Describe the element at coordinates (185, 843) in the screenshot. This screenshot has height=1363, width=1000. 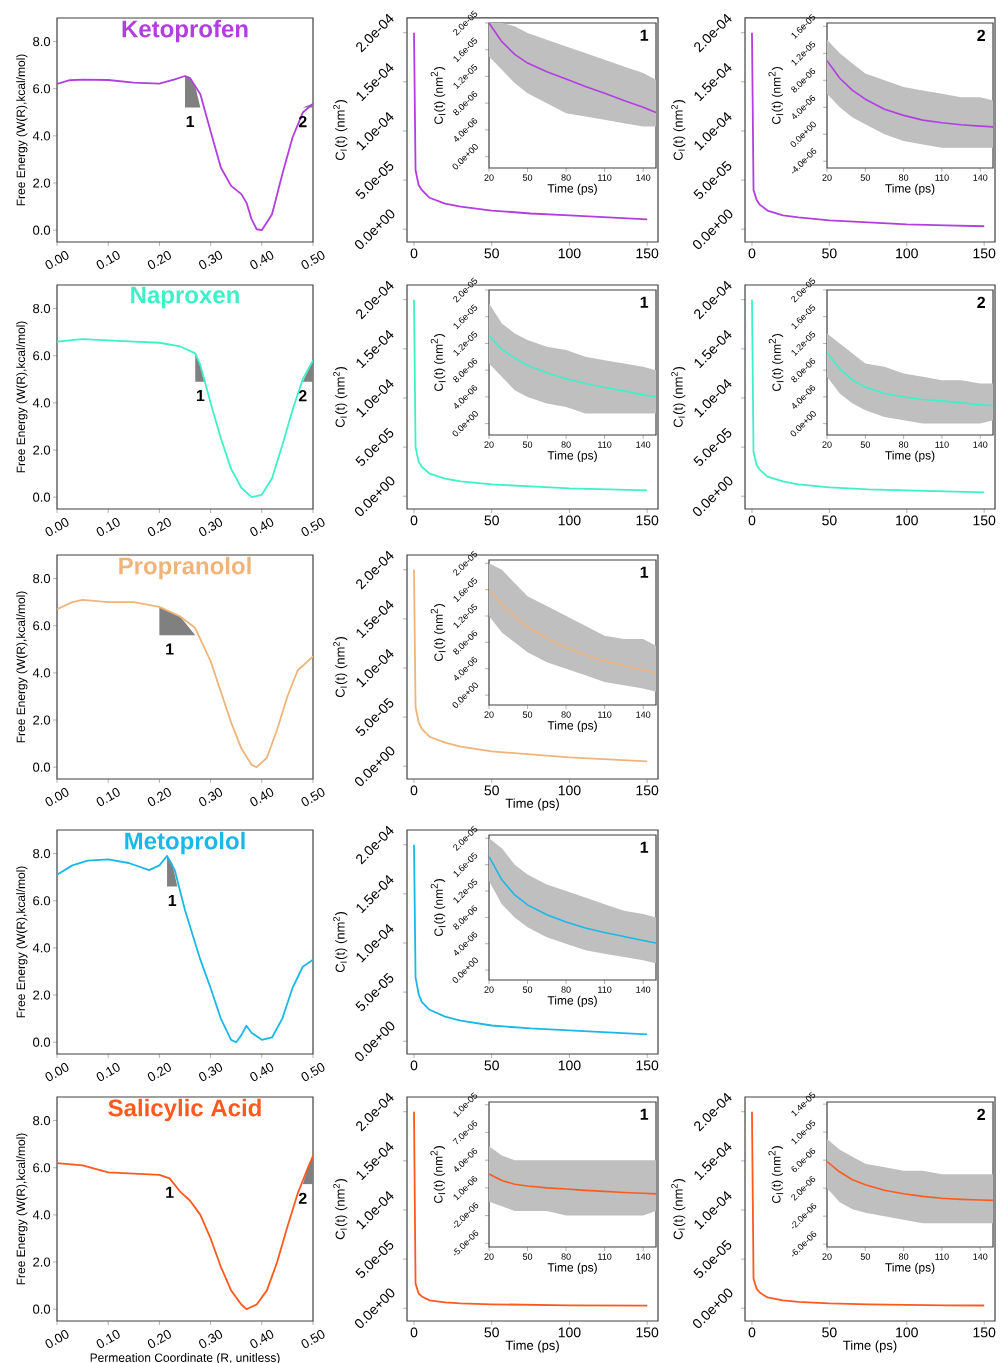
I see `chart-title: Metoprolol` at that location.